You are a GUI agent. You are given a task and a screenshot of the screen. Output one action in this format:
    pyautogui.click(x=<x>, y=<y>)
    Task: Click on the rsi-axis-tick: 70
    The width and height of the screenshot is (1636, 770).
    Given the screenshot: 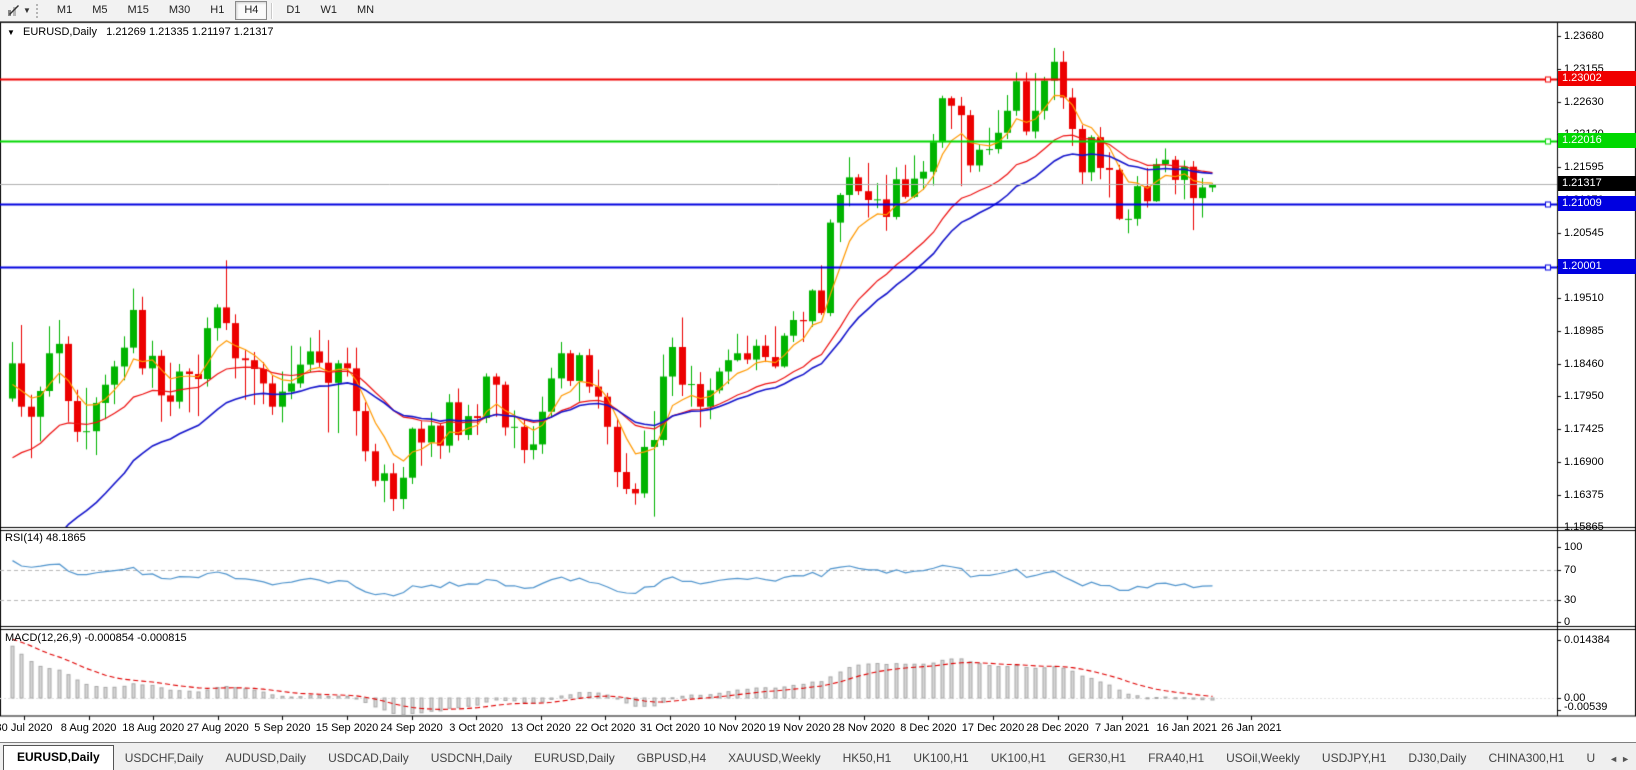 What is the action you would take?
    pyautogui.click(x=1570, y=569)
    